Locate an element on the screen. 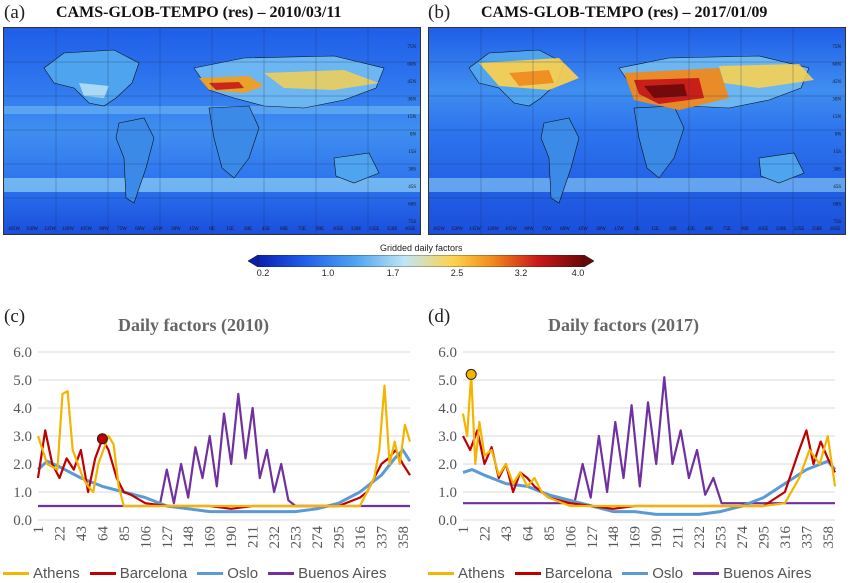  colorbar-tick: 0.2 is located at coordinates (263, 273).